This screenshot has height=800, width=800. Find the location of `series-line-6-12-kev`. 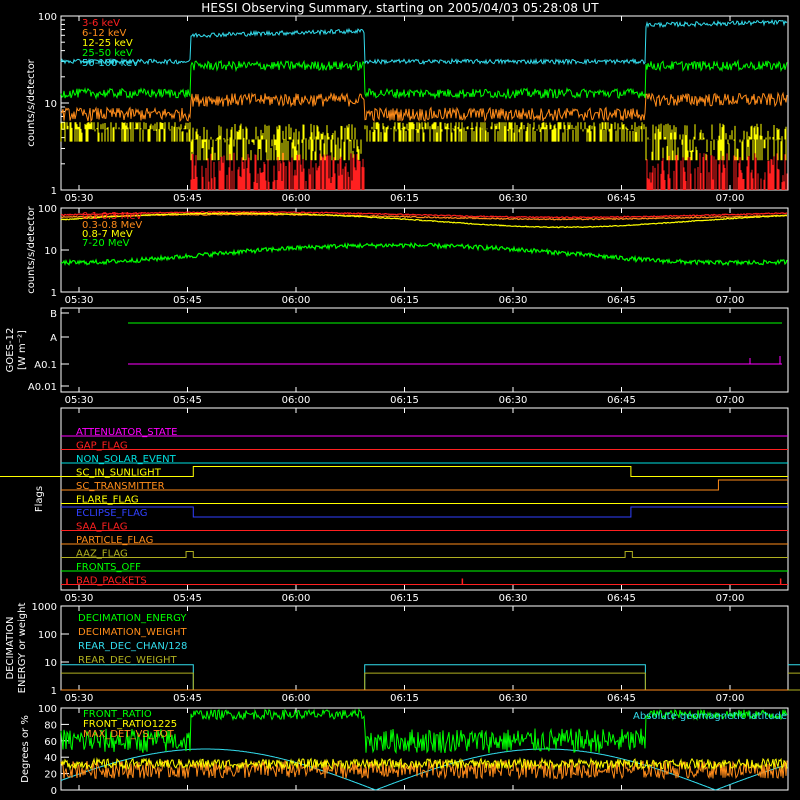

series-line-6-12-kev is located at coordinates (424, 107).